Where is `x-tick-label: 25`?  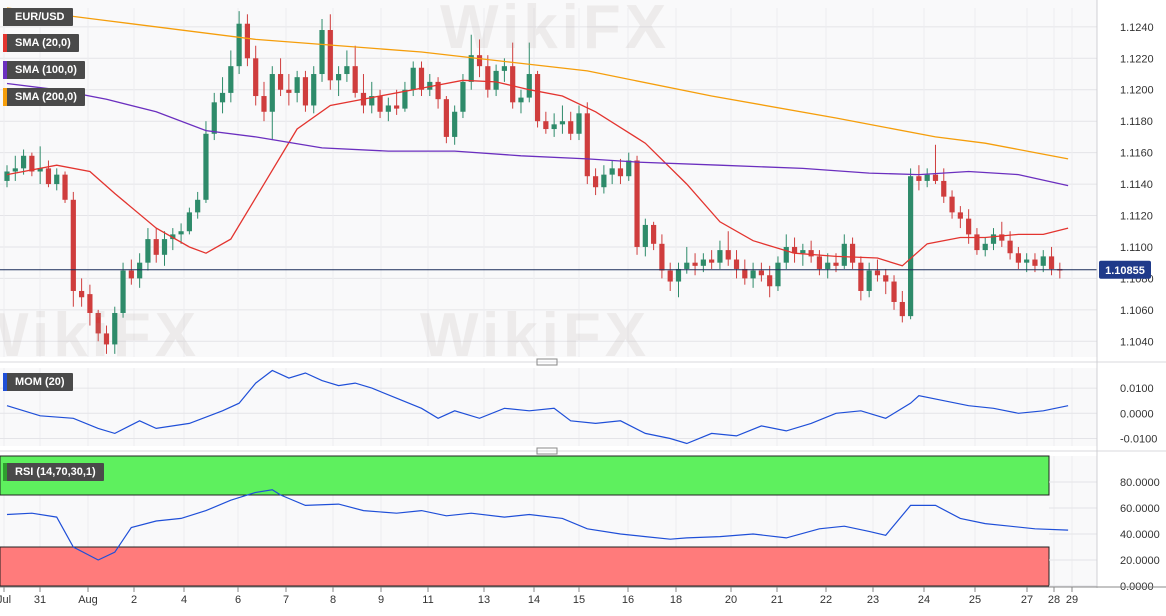
x-tick-label: 25 is located at coordinates (975, 600).